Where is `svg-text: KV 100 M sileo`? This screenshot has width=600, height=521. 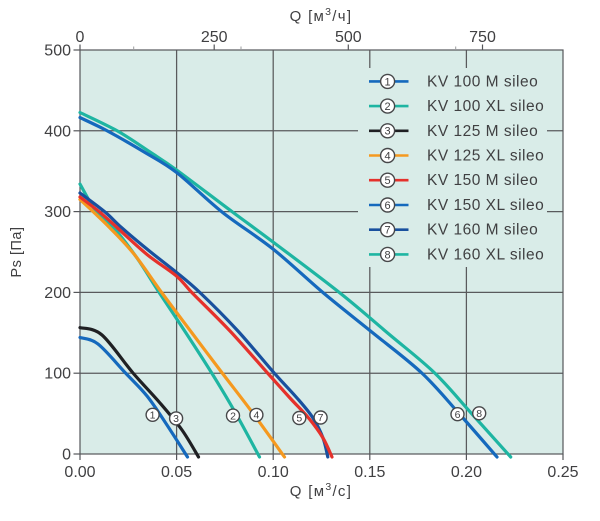 svg-text: KV 100 M sileo is located at coordinates (482, 81).